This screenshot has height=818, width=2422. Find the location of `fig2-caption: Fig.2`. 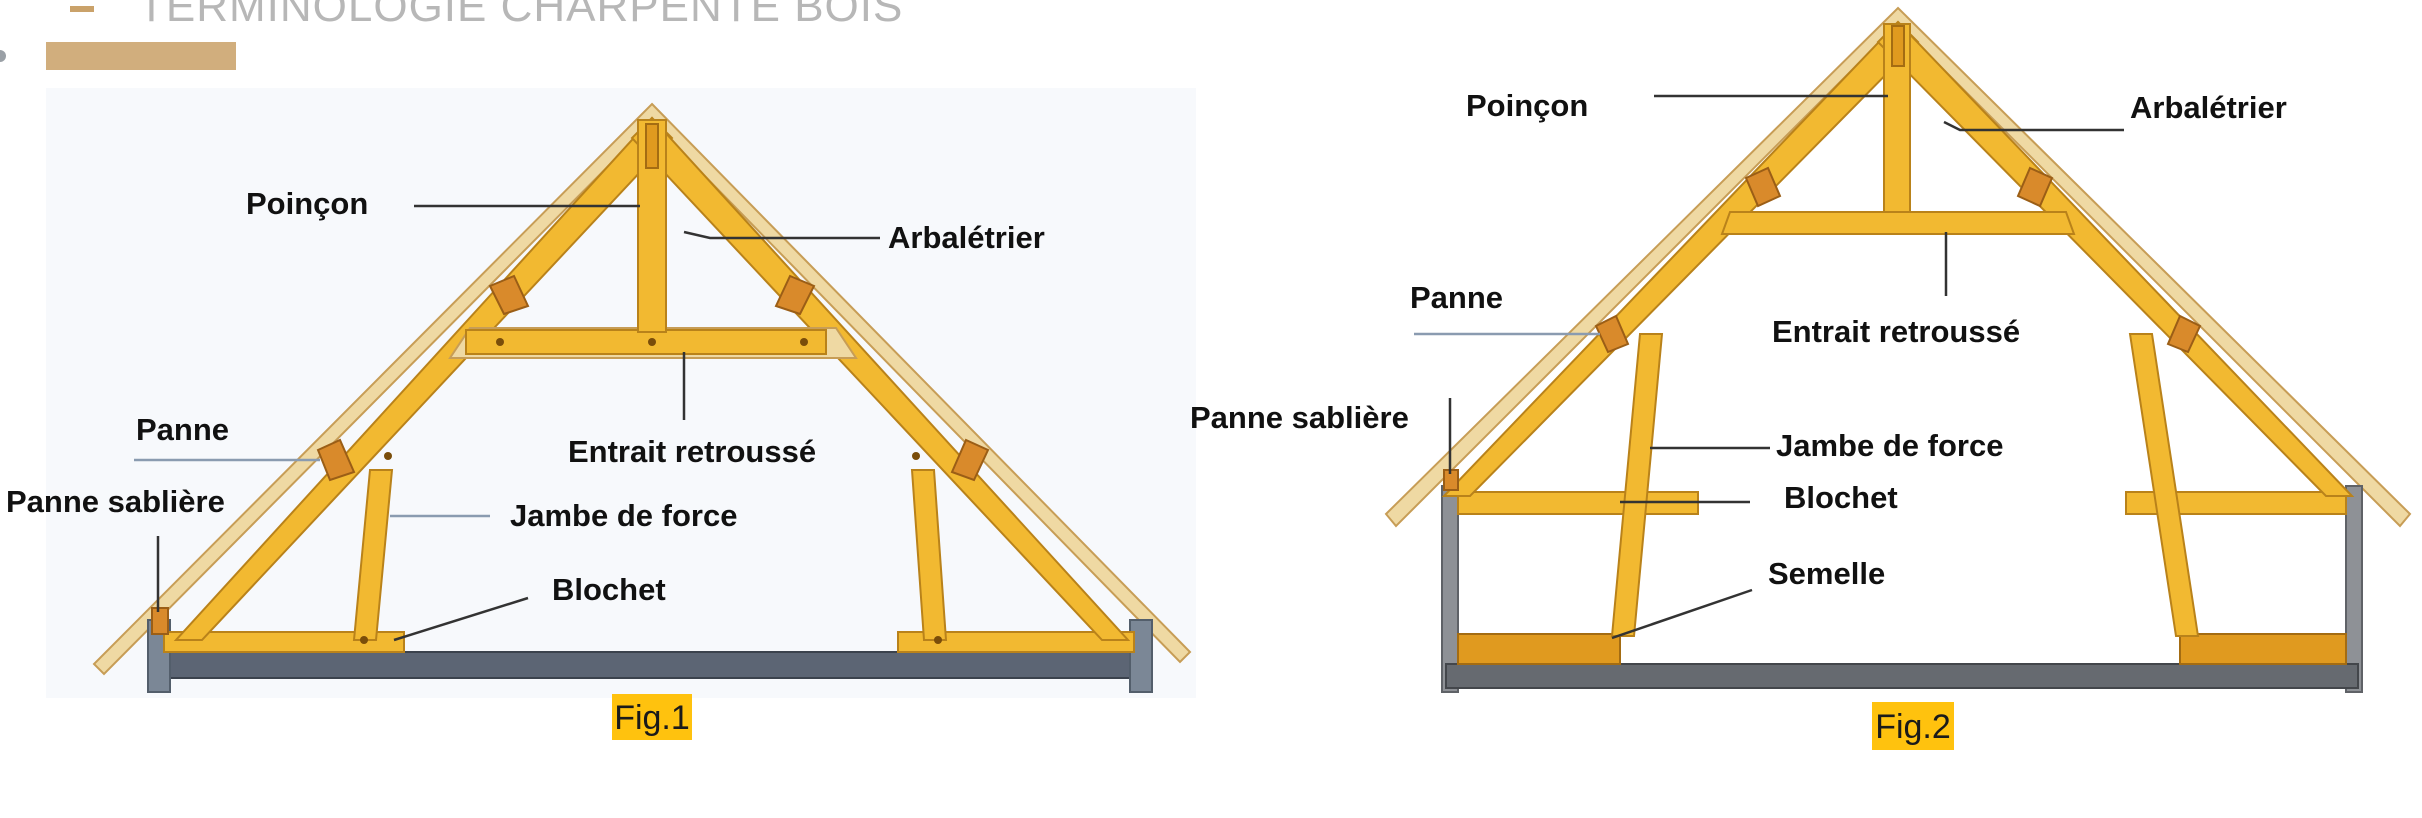

fig2-caption: Fig.2 is located at coordinates (1913, 727).